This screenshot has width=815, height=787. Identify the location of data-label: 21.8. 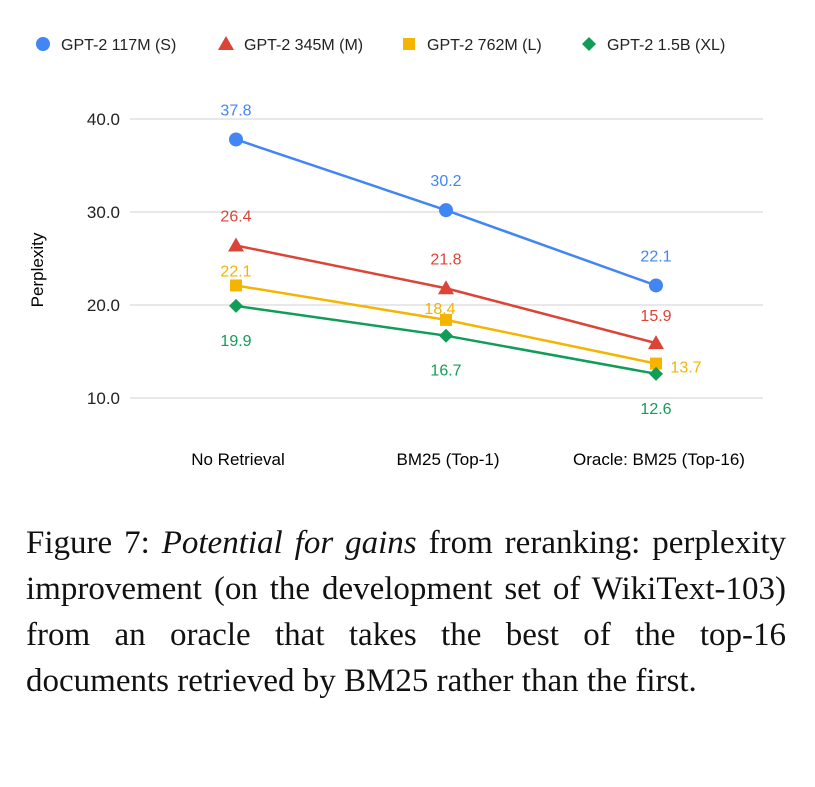
(445, 259).